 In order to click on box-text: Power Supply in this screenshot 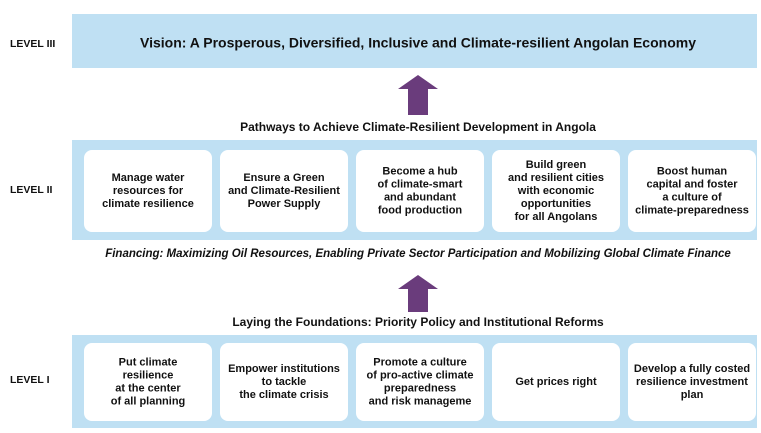, I will do `click(285, 204)`.